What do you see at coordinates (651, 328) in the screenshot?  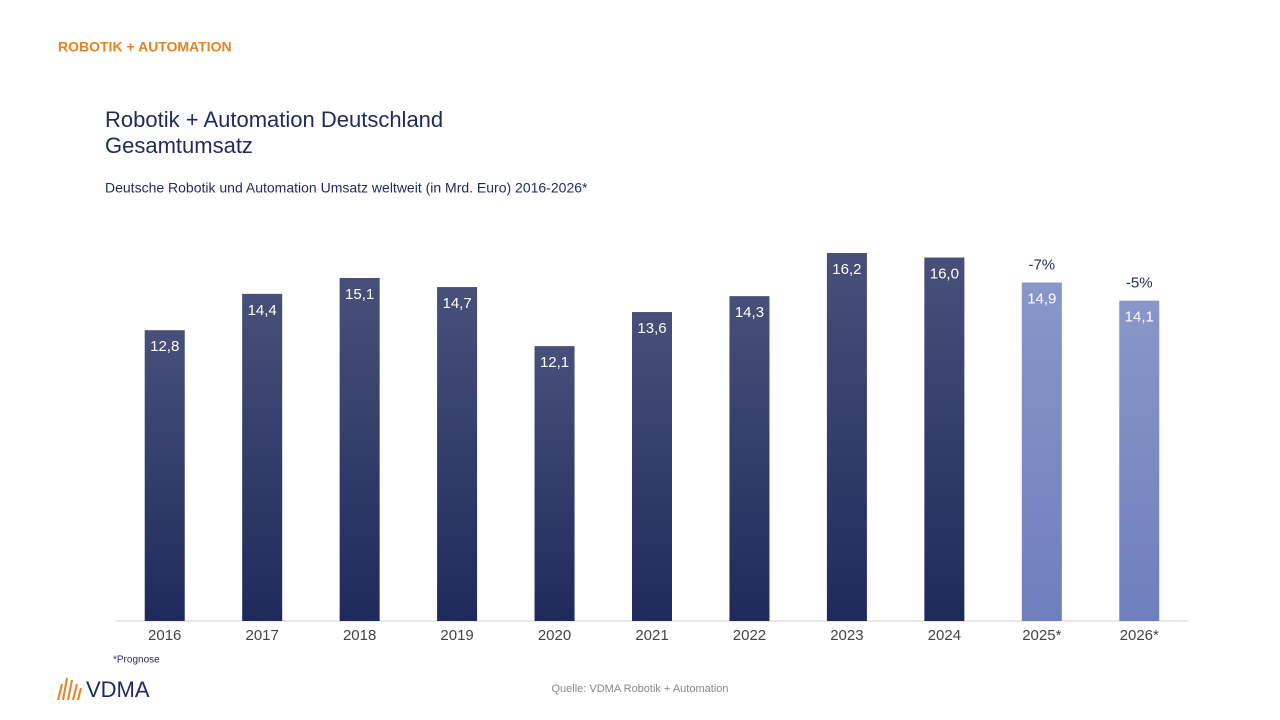 I see `value-label: 13,6` at bounding box center [651, 328].